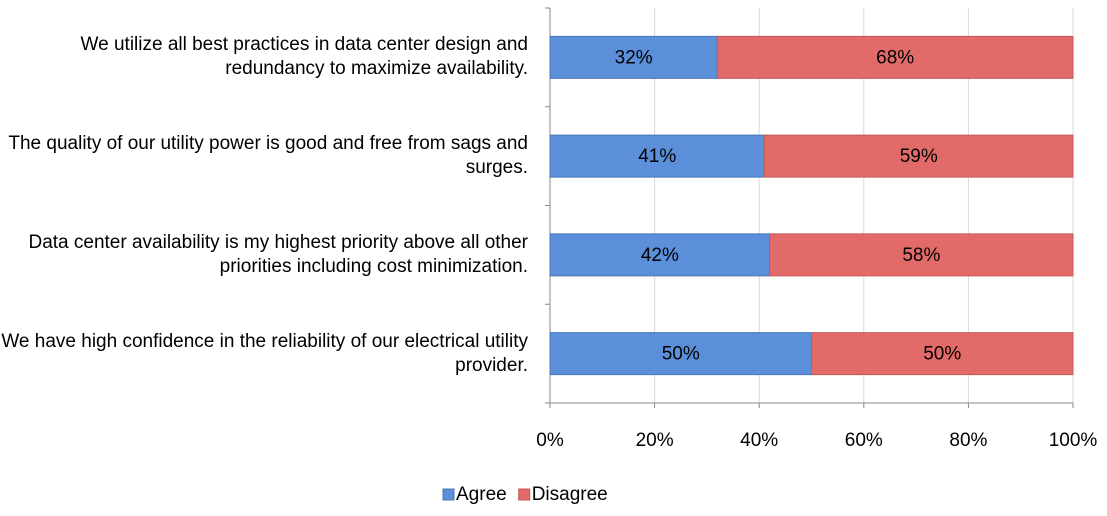 This screenshot has height=516, width=1107. What do you see at coordinates (968, 440) in the screenshot?
I see `x-tick-label: 80%` at bounding box center [968, 440].